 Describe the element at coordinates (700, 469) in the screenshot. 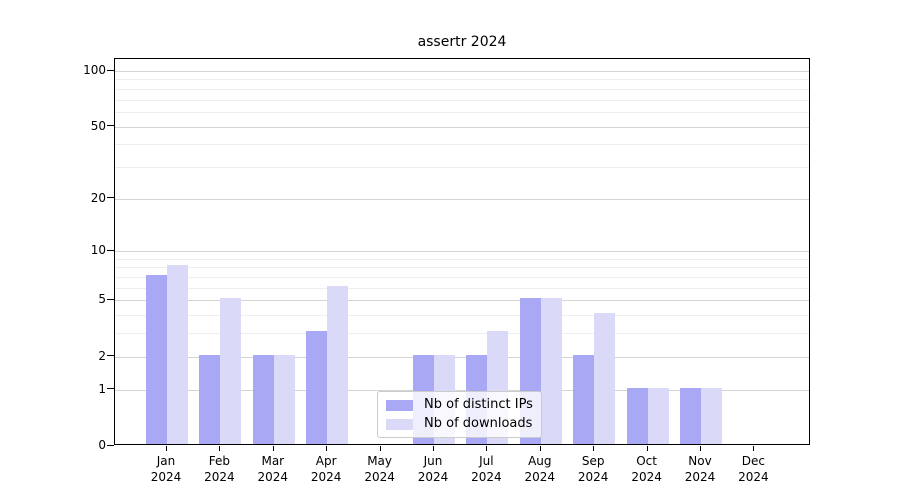

I see `x-tick-label: Nov 2024` at that location.